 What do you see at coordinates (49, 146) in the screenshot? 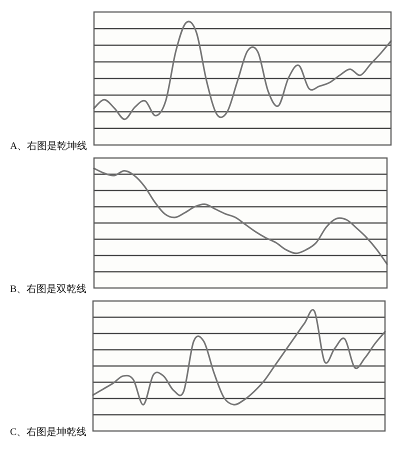
I see `title: A、右图是乾坤线` at bounding box center [49, 146].